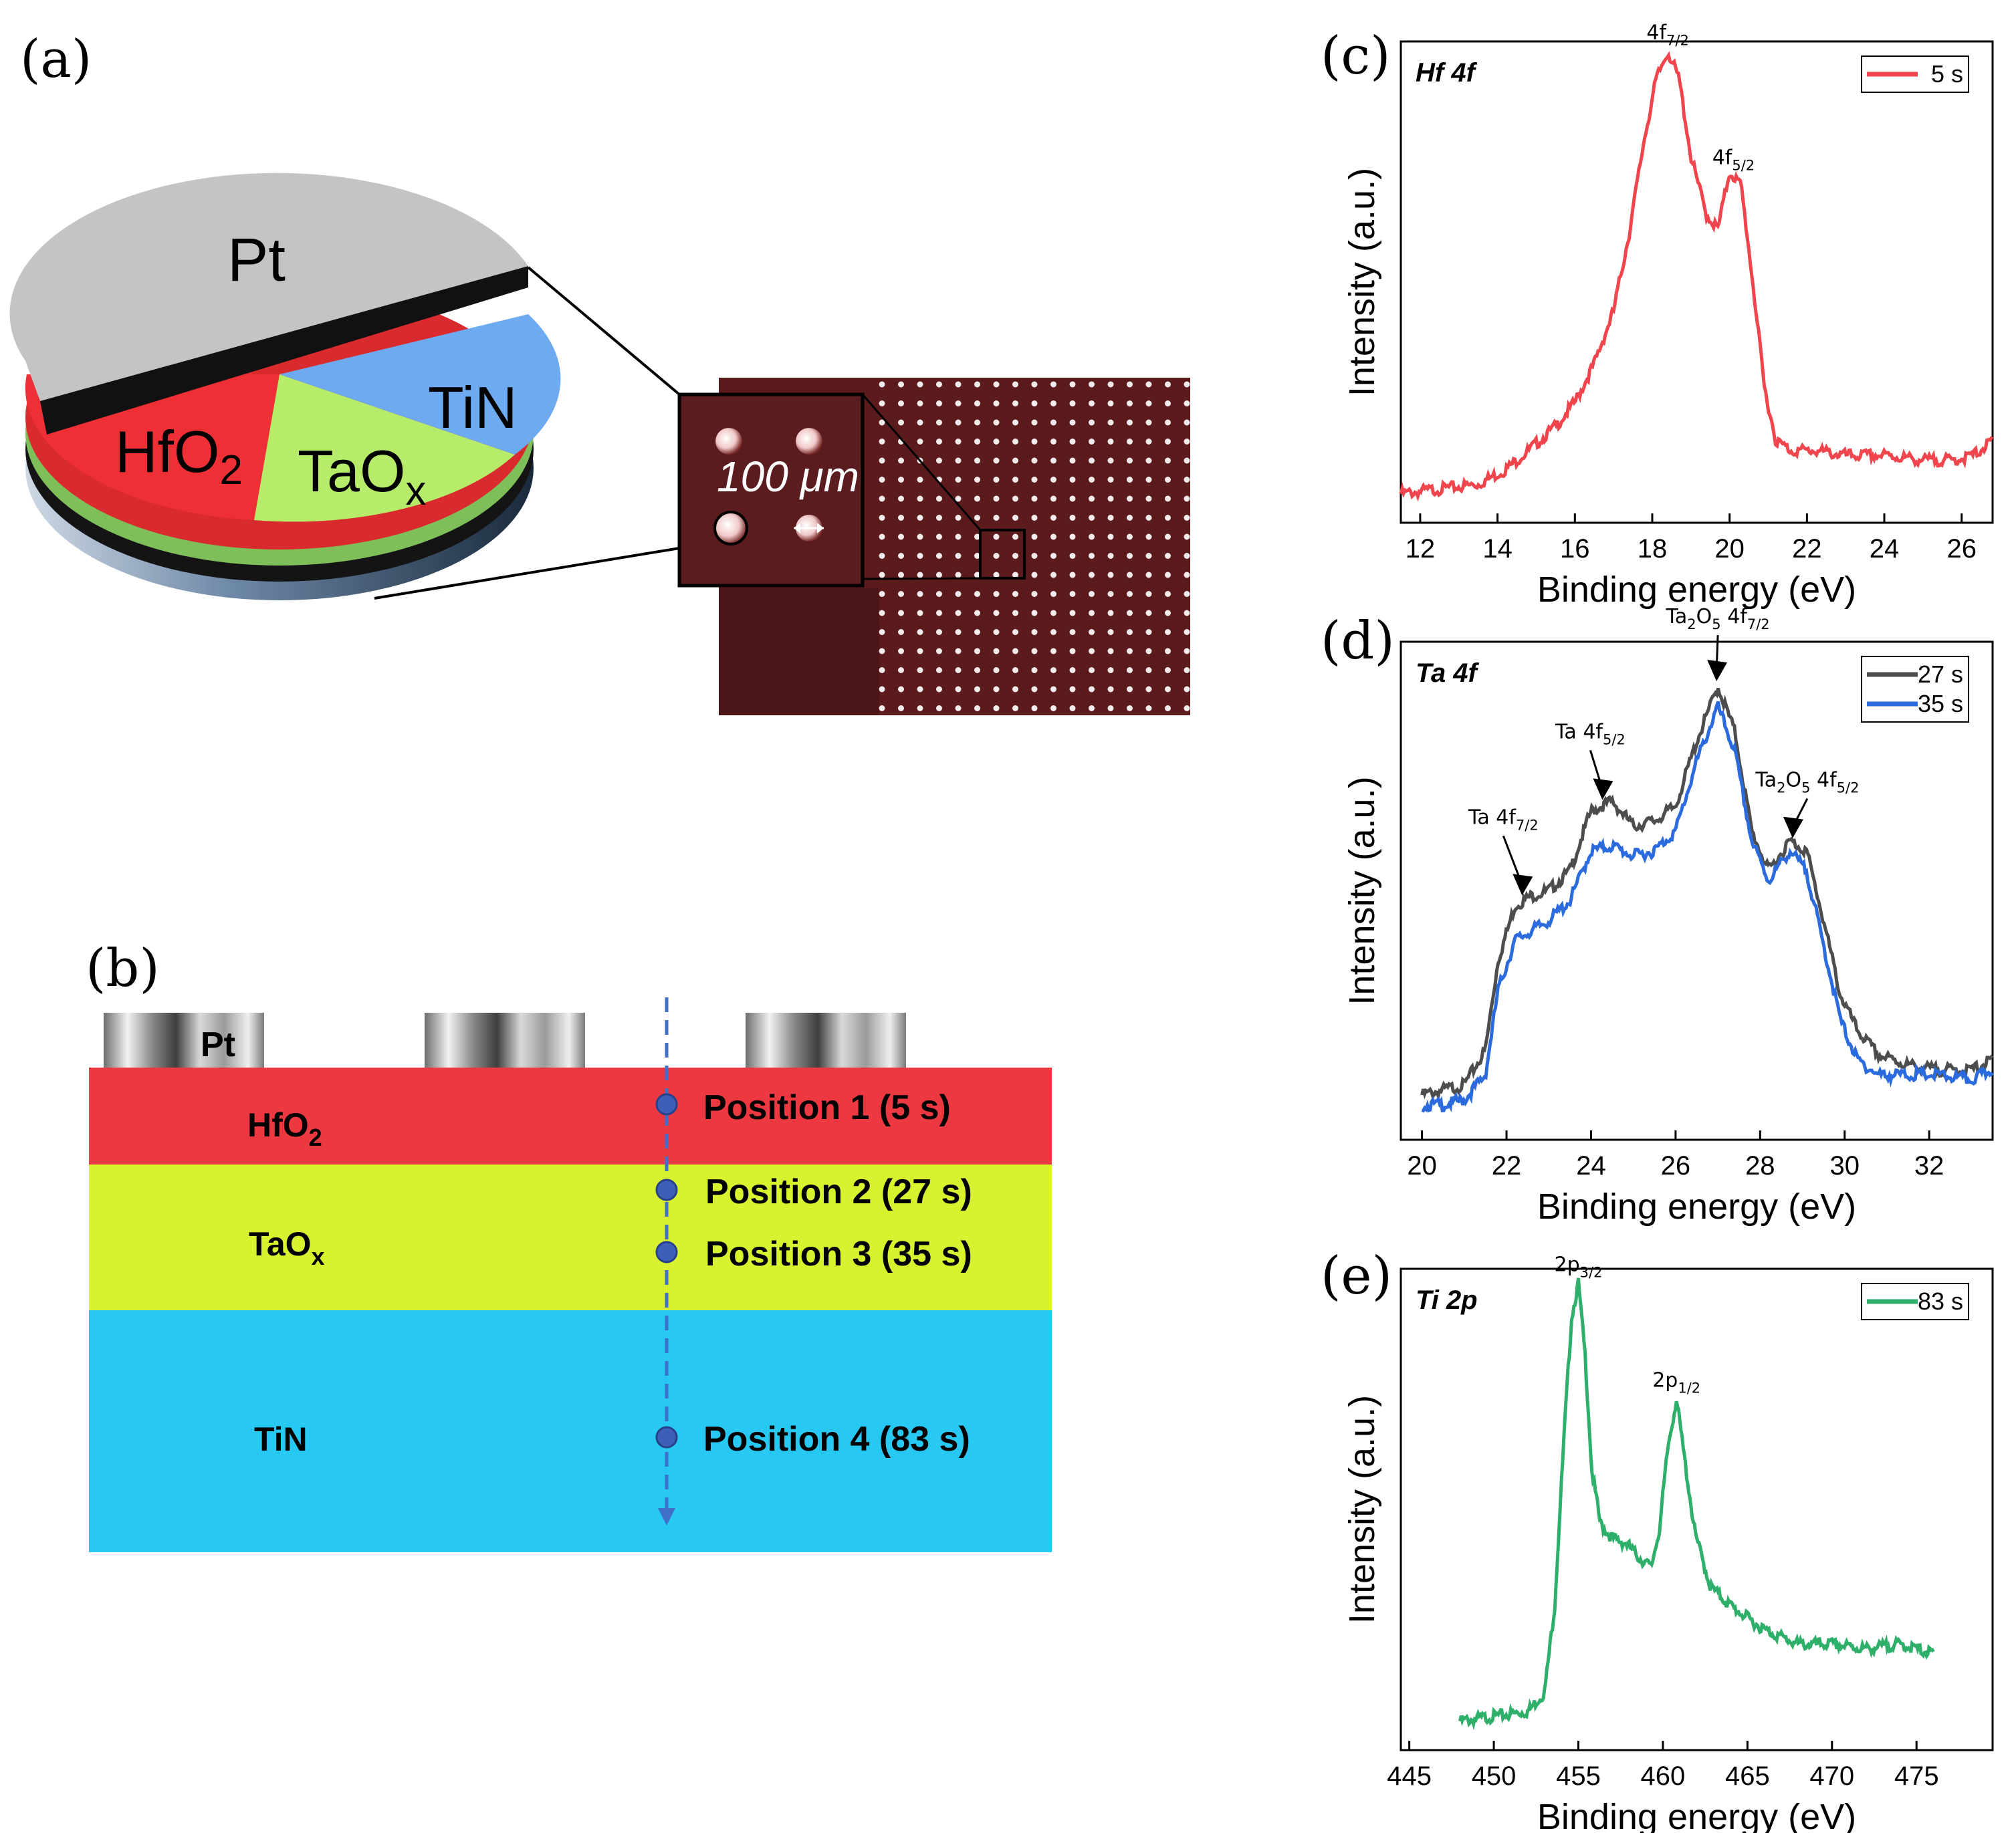 The width and height of the screenshot is (2016, 1833). I want to click on legend-label: 35 s, so click(1940, 703).